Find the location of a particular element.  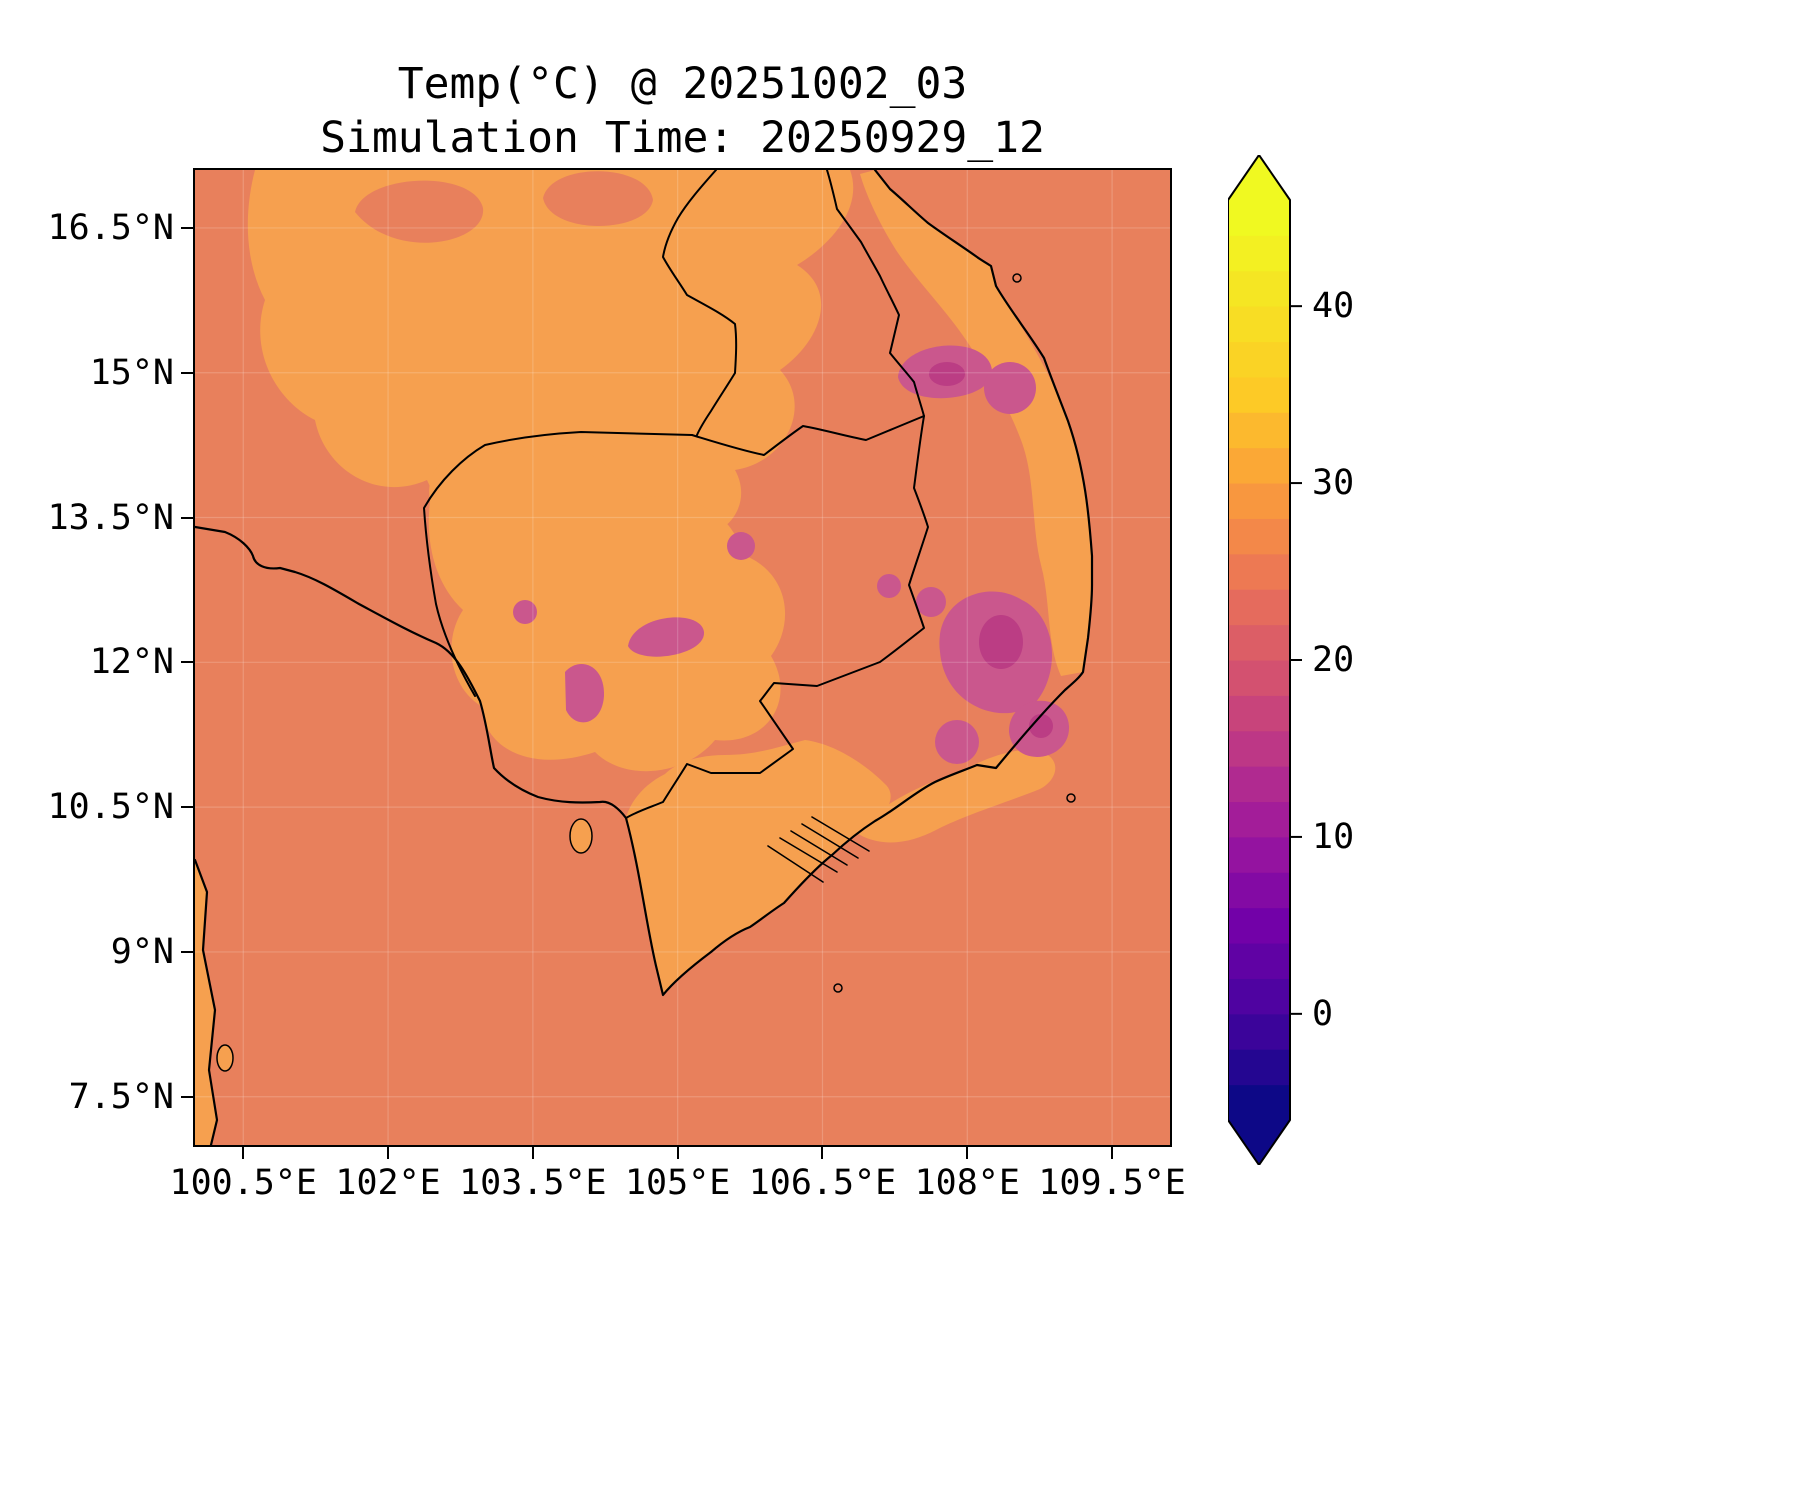

y-tick-label-10.5°N: 10.5°N is located at coordinates (110, 807).